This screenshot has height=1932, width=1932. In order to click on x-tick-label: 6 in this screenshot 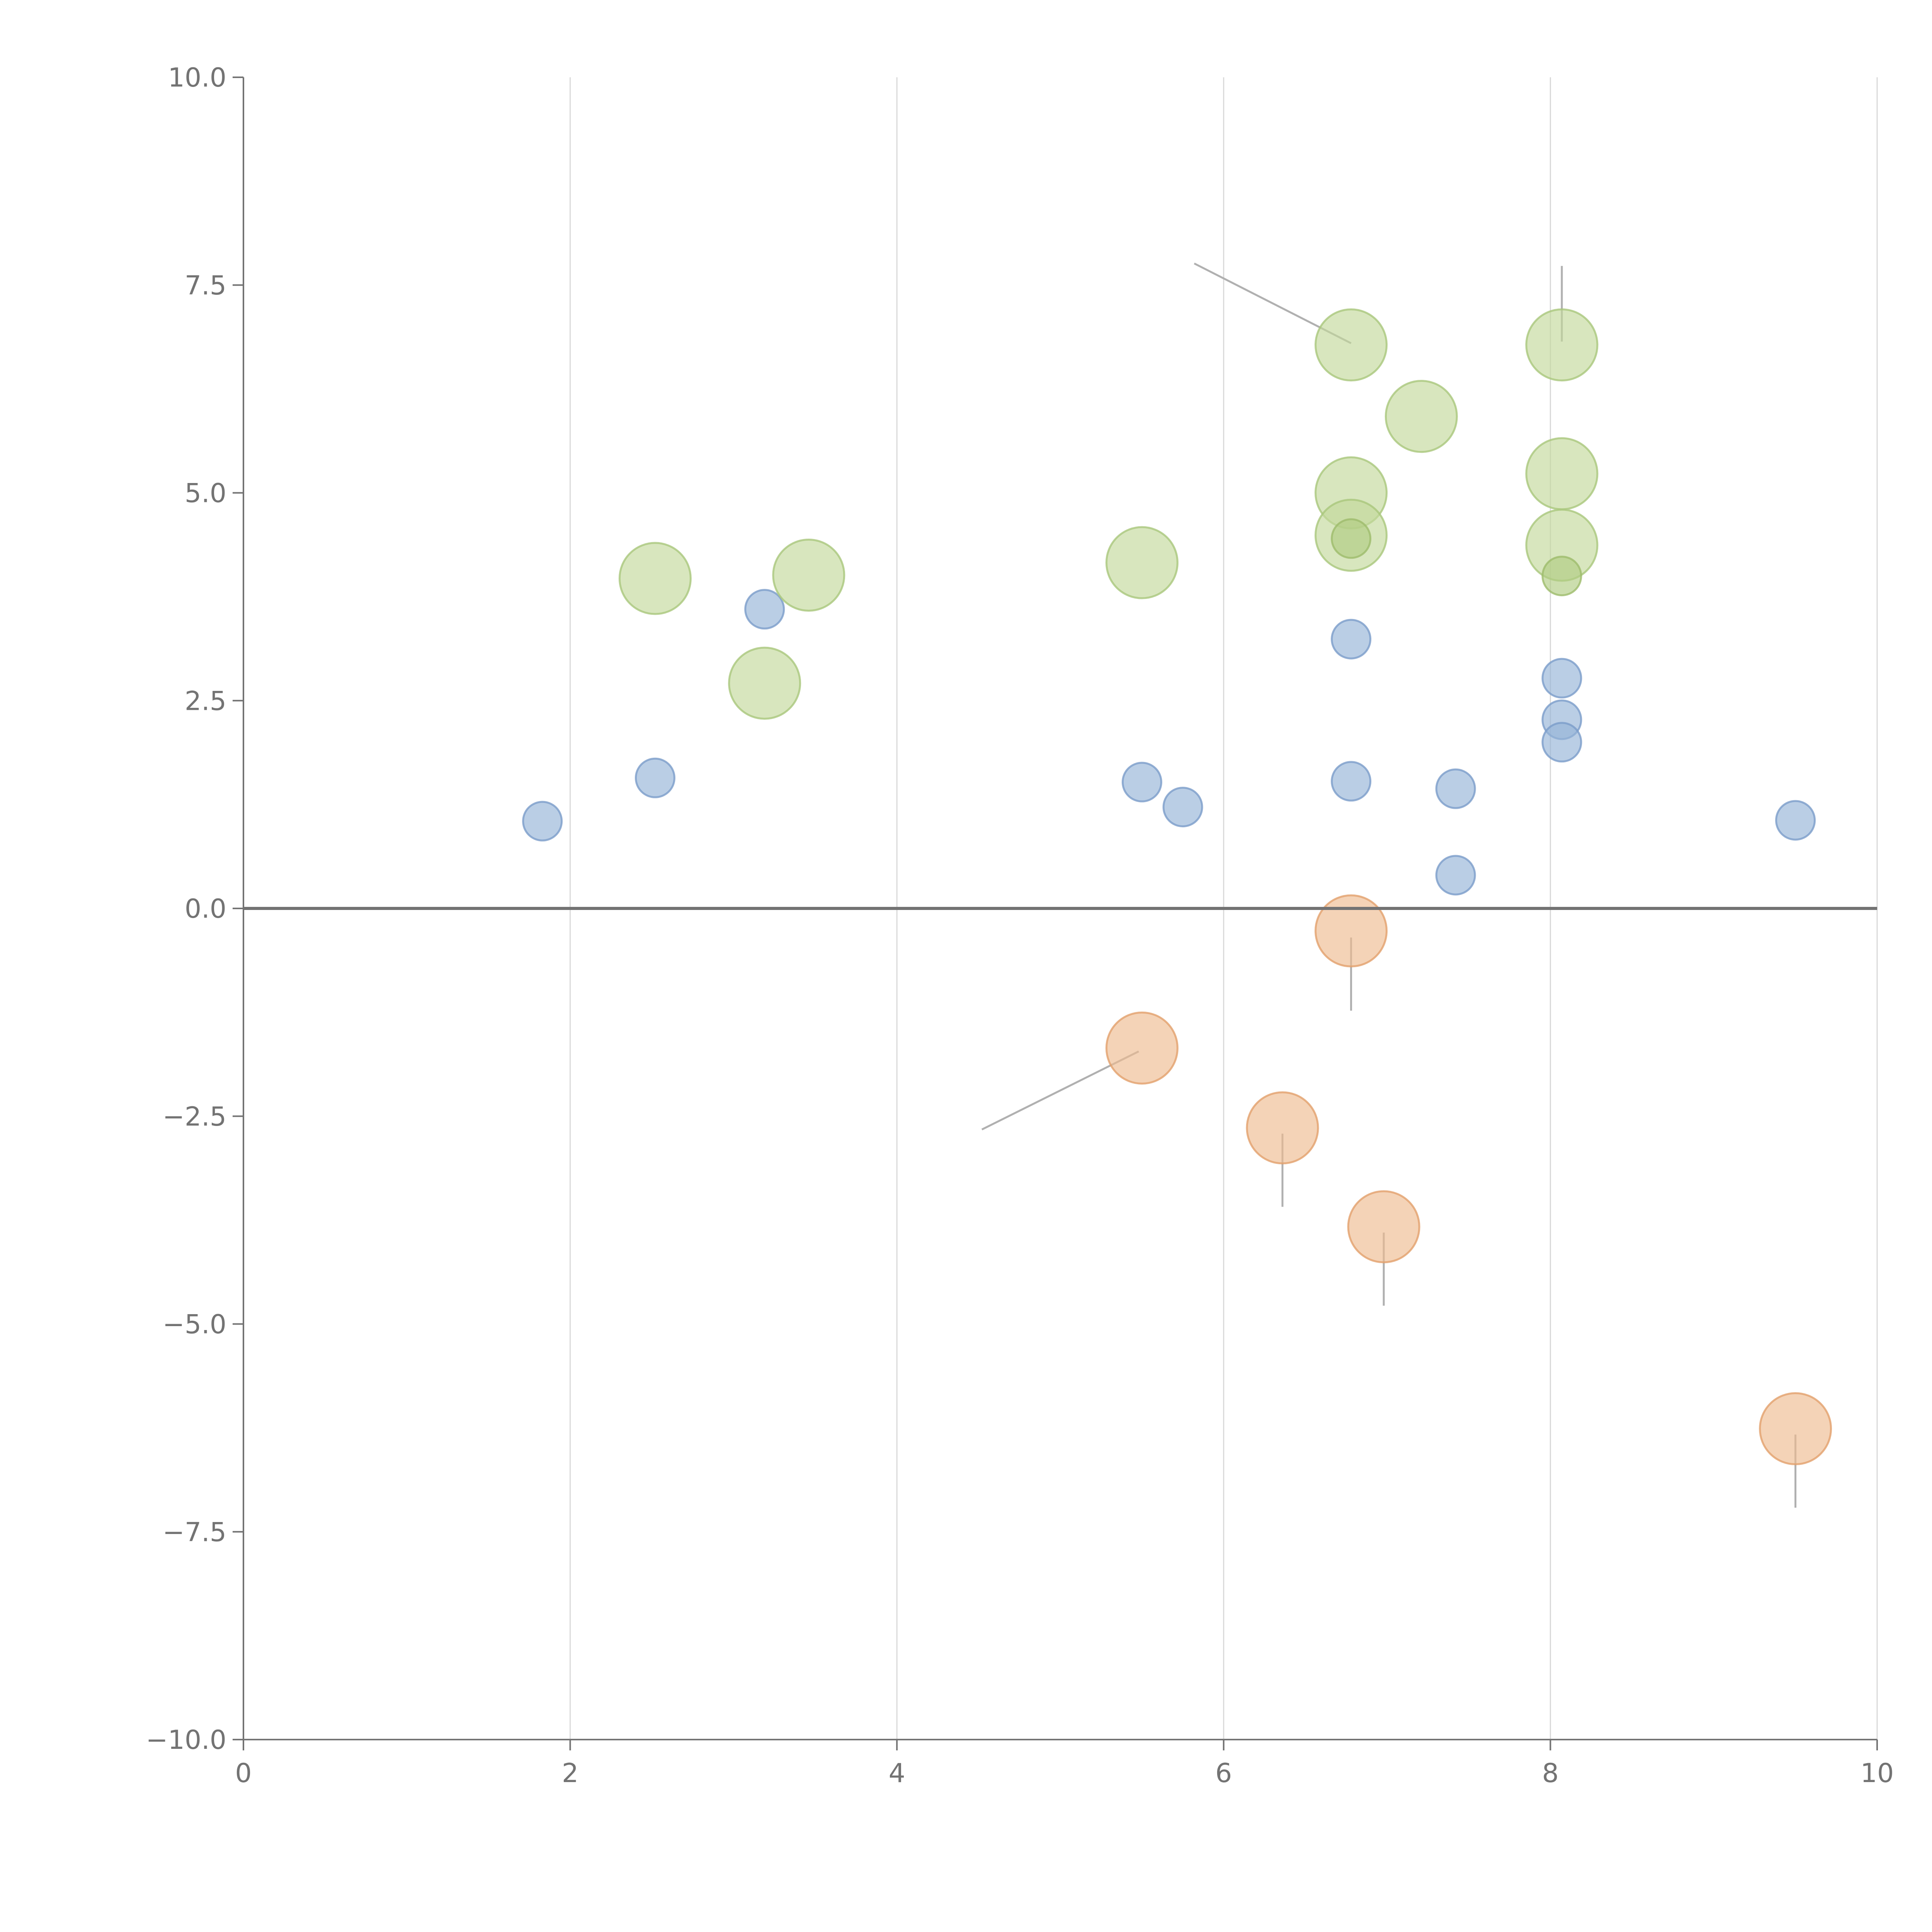, I will do `click(1223, 1773)`.